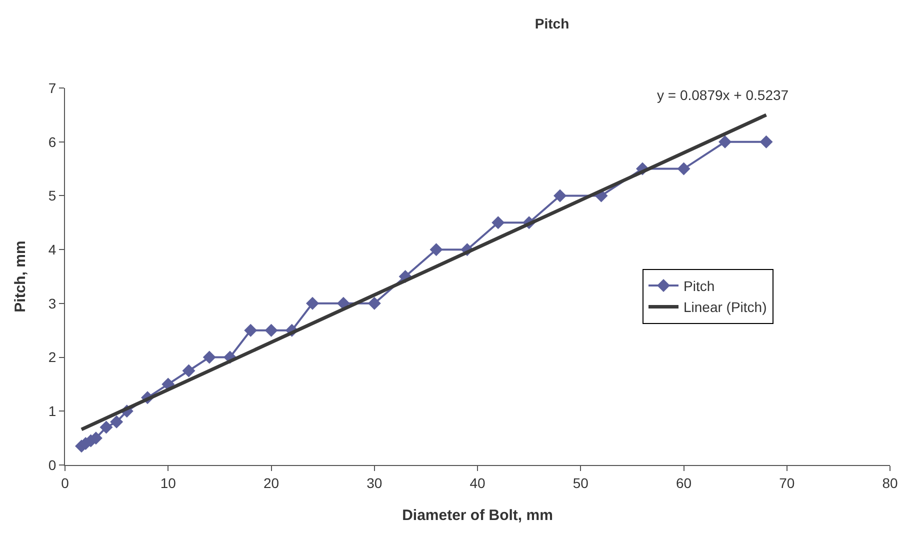 This screenshot has width=905, height=541. I want to click on legend-label: Linear (Pitch), so click(725, 307).